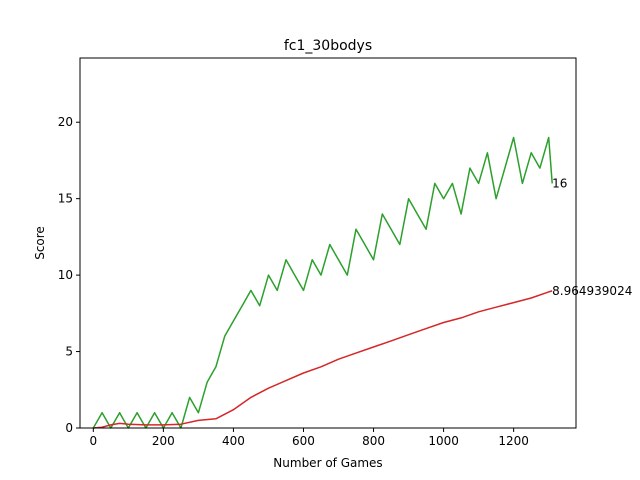 This screenshot has width=640, height=480. I want to click on y-axis-ticks: 0 5 10 15 20, so click(69, 275).